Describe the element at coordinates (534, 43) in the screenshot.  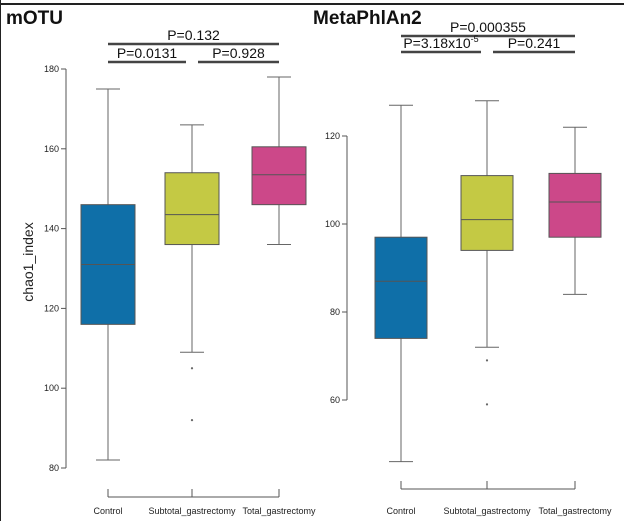
I see `pvalue-label: P=0.241` at that location.